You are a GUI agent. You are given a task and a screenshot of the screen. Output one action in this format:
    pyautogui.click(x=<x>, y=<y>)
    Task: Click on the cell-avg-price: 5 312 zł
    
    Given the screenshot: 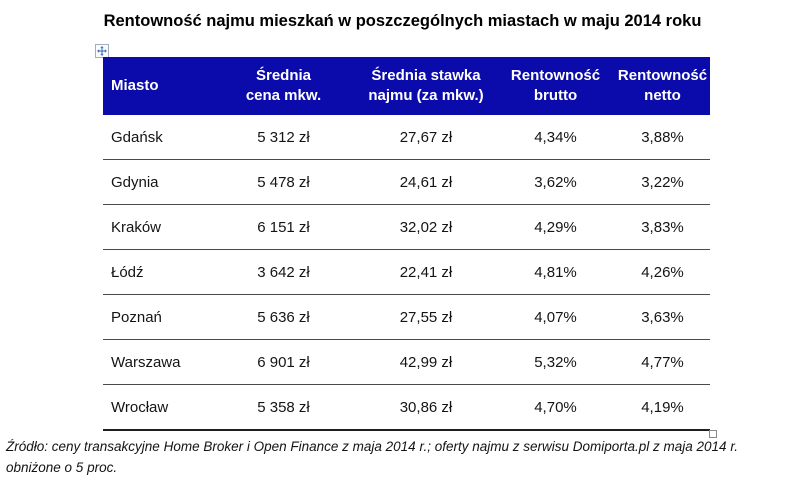 What is the action you would take?
    pyautogui.click(x=283, y=137)
    